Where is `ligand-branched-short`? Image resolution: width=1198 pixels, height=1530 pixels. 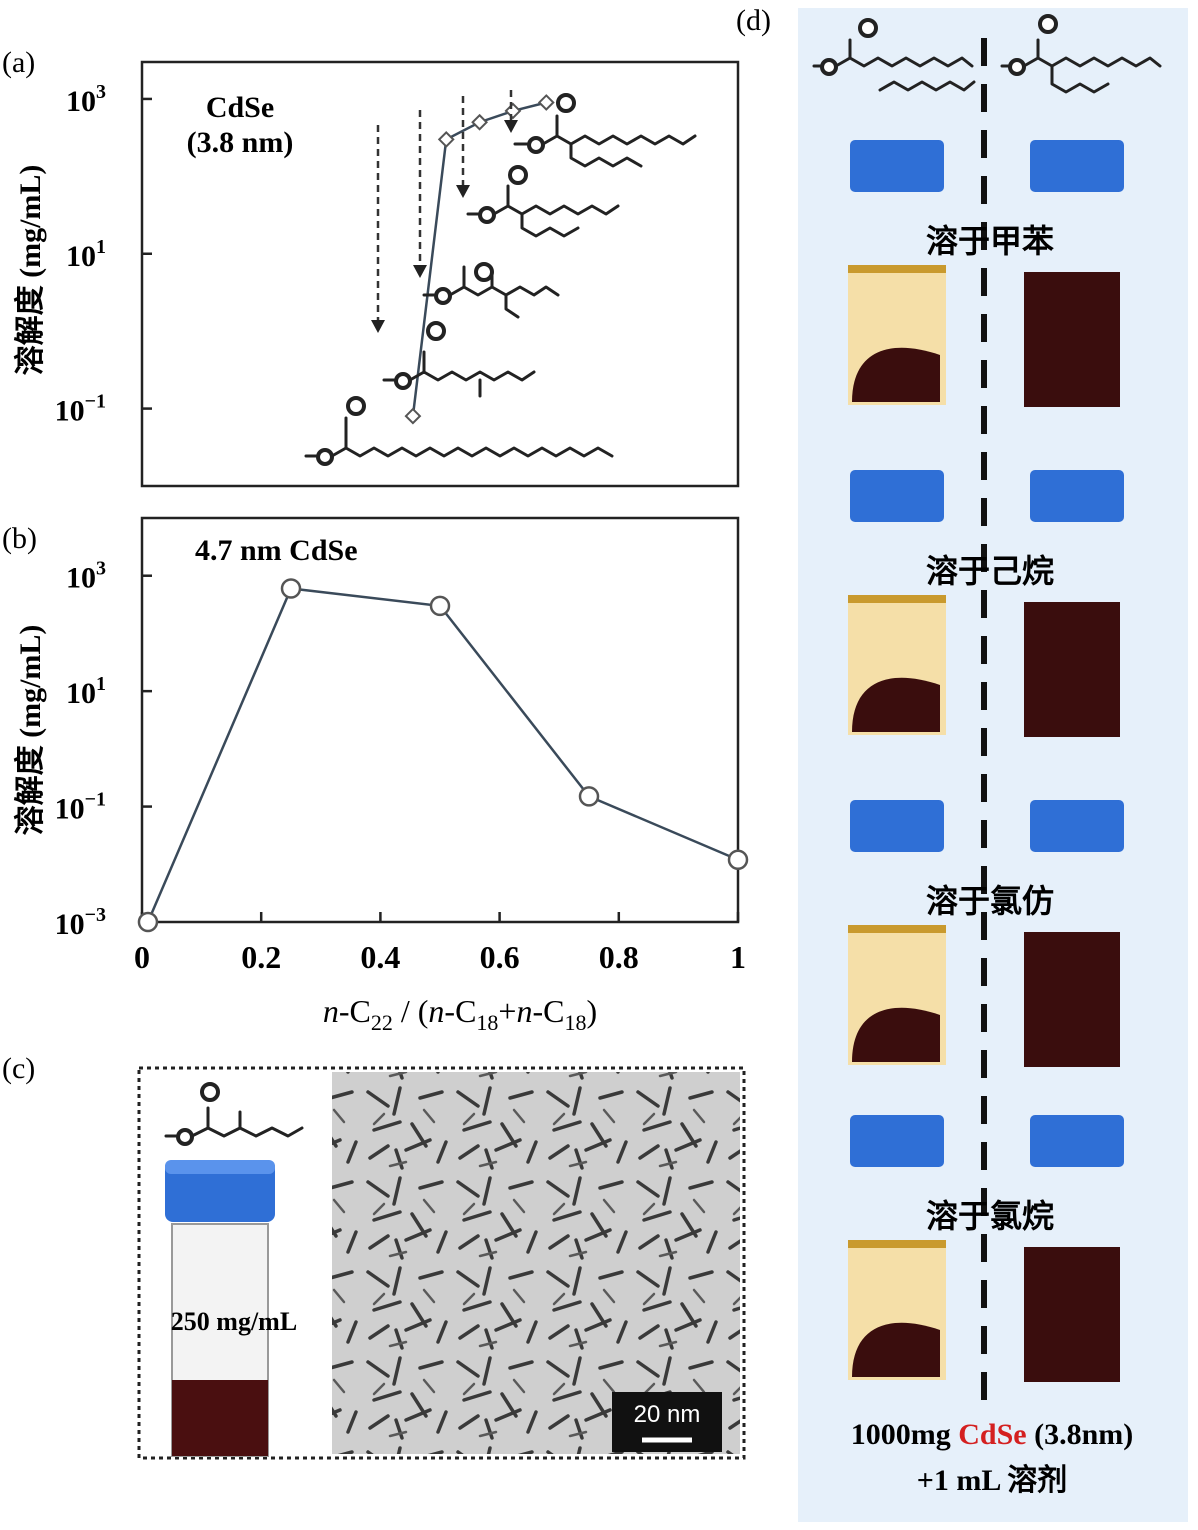 ligand-branched-short is located at coordinates (459, 359).